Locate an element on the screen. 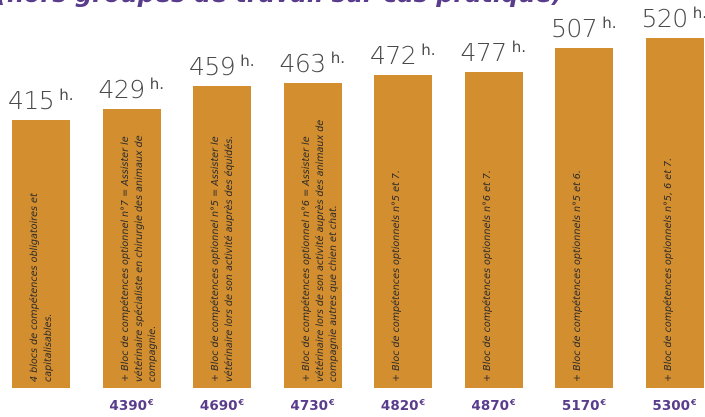  price-label: 4690€ is located at coordinates (222, 406).